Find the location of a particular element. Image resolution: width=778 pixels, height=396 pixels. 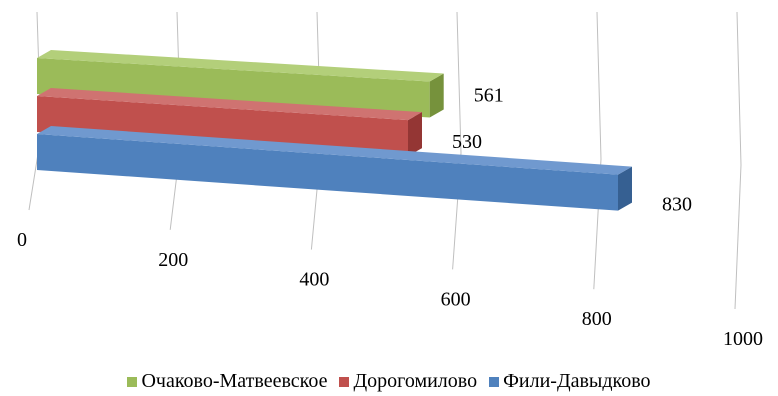

x-tick-label-400: 400 is located at coordinates (314, 280).